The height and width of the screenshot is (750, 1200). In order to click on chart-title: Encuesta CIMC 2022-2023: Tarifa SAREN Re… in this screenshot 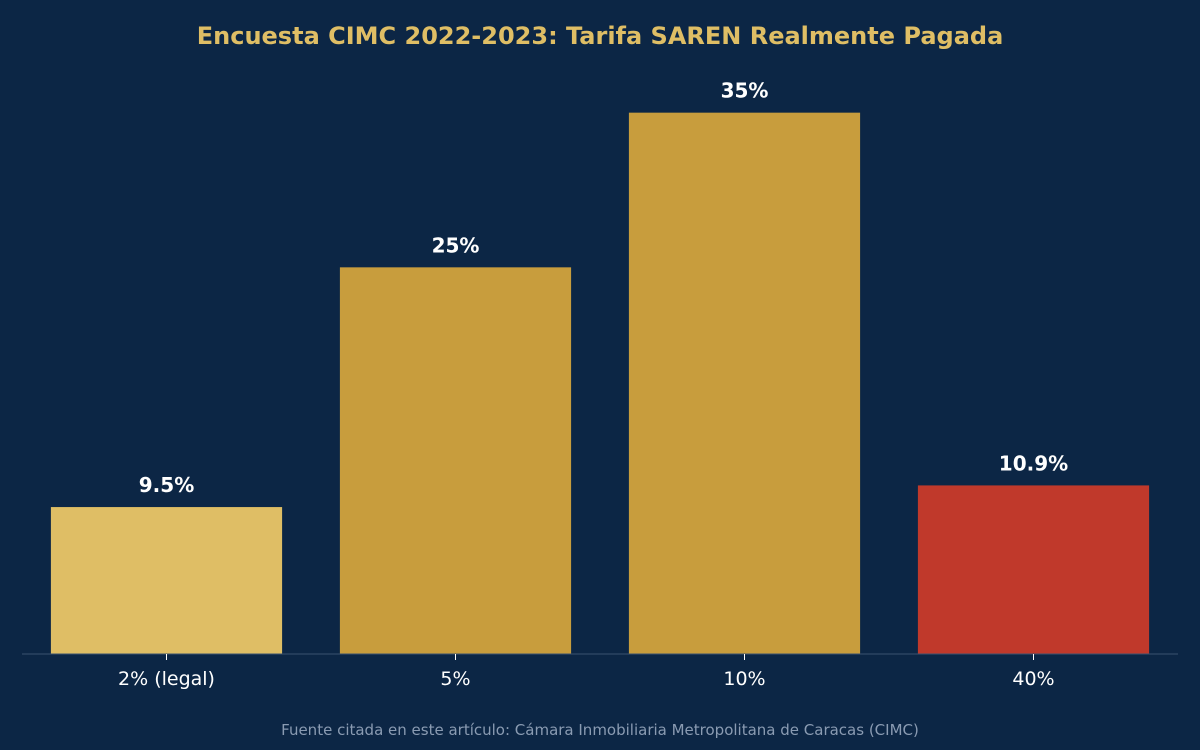, I will do `click(600, 36)`.